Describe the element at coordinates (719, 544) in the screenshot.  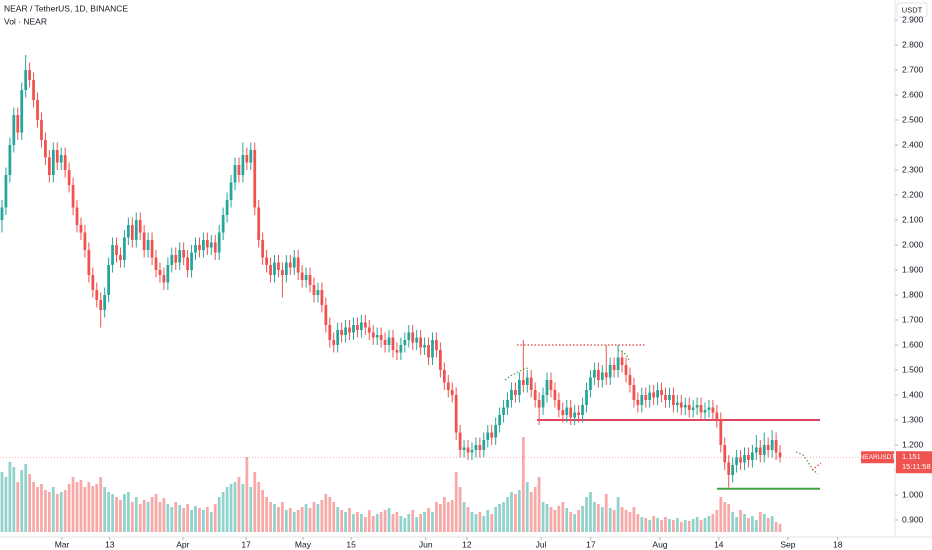
I see `x-tick-label: 14` at that location.